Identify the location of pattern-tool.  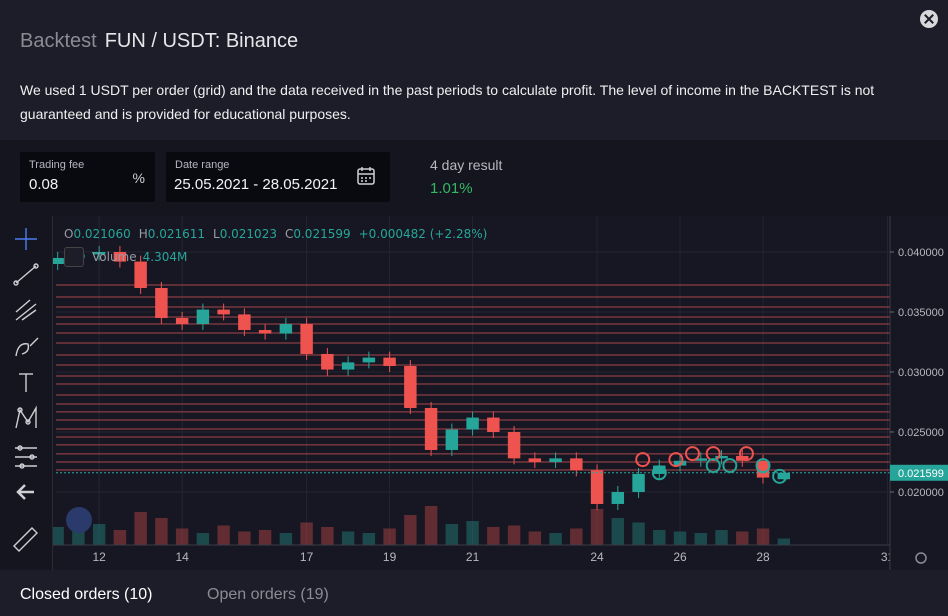
(26, 417).